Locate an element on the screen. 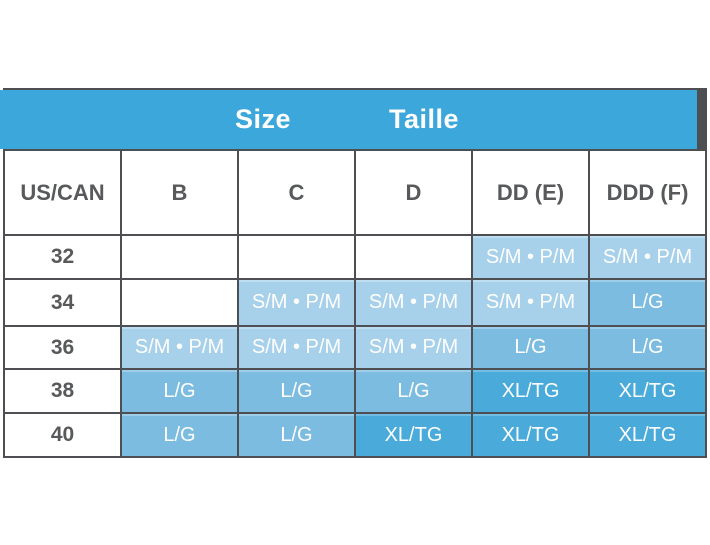  column-header-ddd-f: DDD (F) is located at coordinates (647, 192).